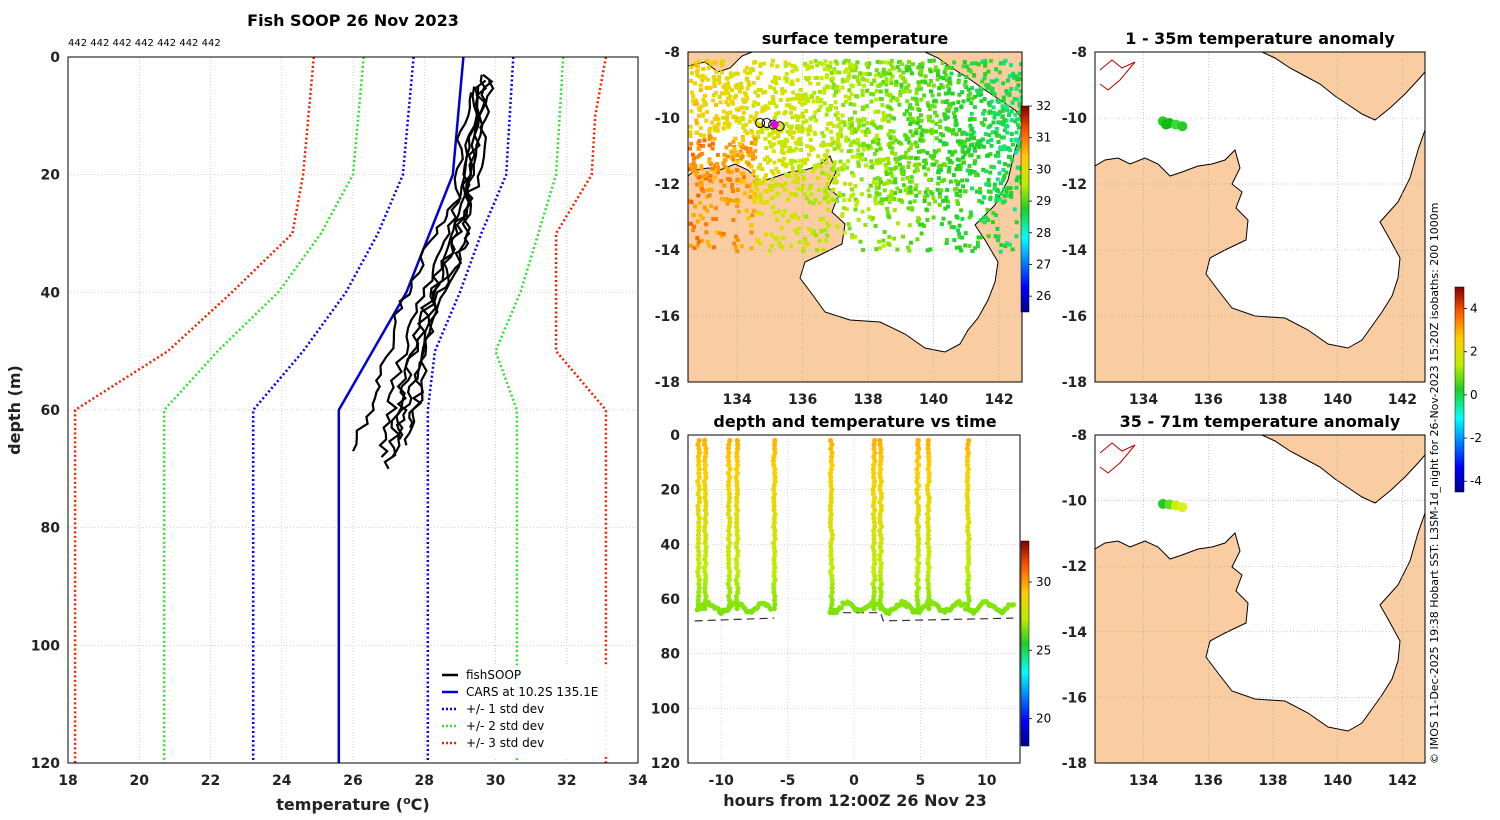  Describe the element at coordinates (638, 781) in the screenshot. I see `profile-xtick-8: 34` at that location.